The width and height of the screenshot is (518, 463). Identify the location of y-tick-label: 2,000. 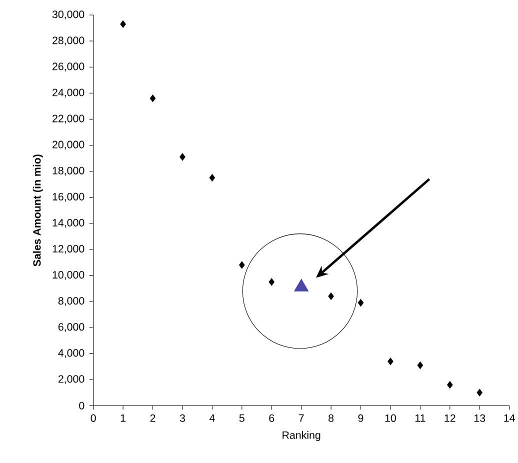
(71, 379).